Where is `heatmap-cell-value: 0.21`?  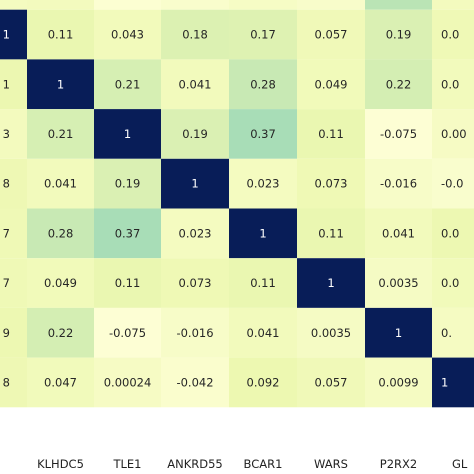
heatmap-cell-value: 0.21 is located at coordinates (61, 134).